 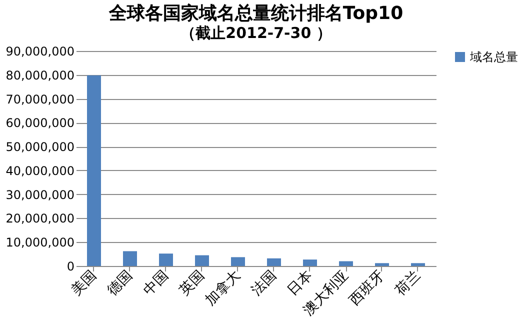 I want to click on y-tick-label: 10,000,000, so click(x=40, y=243).